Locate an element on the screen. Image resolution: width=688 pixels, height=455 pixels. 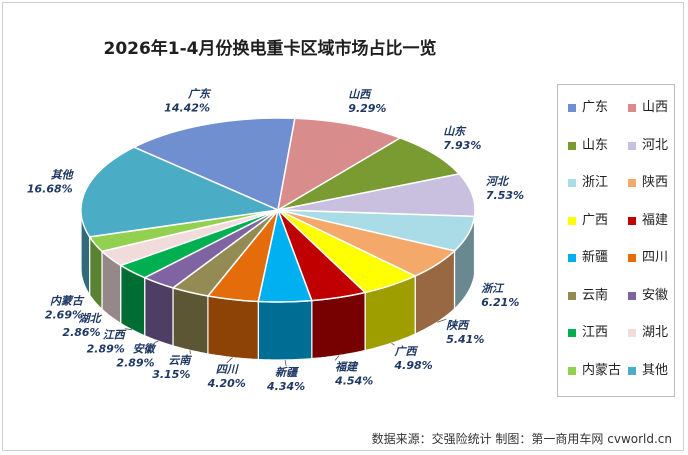
slice-value-label: 9.29% is located at coordinates (367, 108).